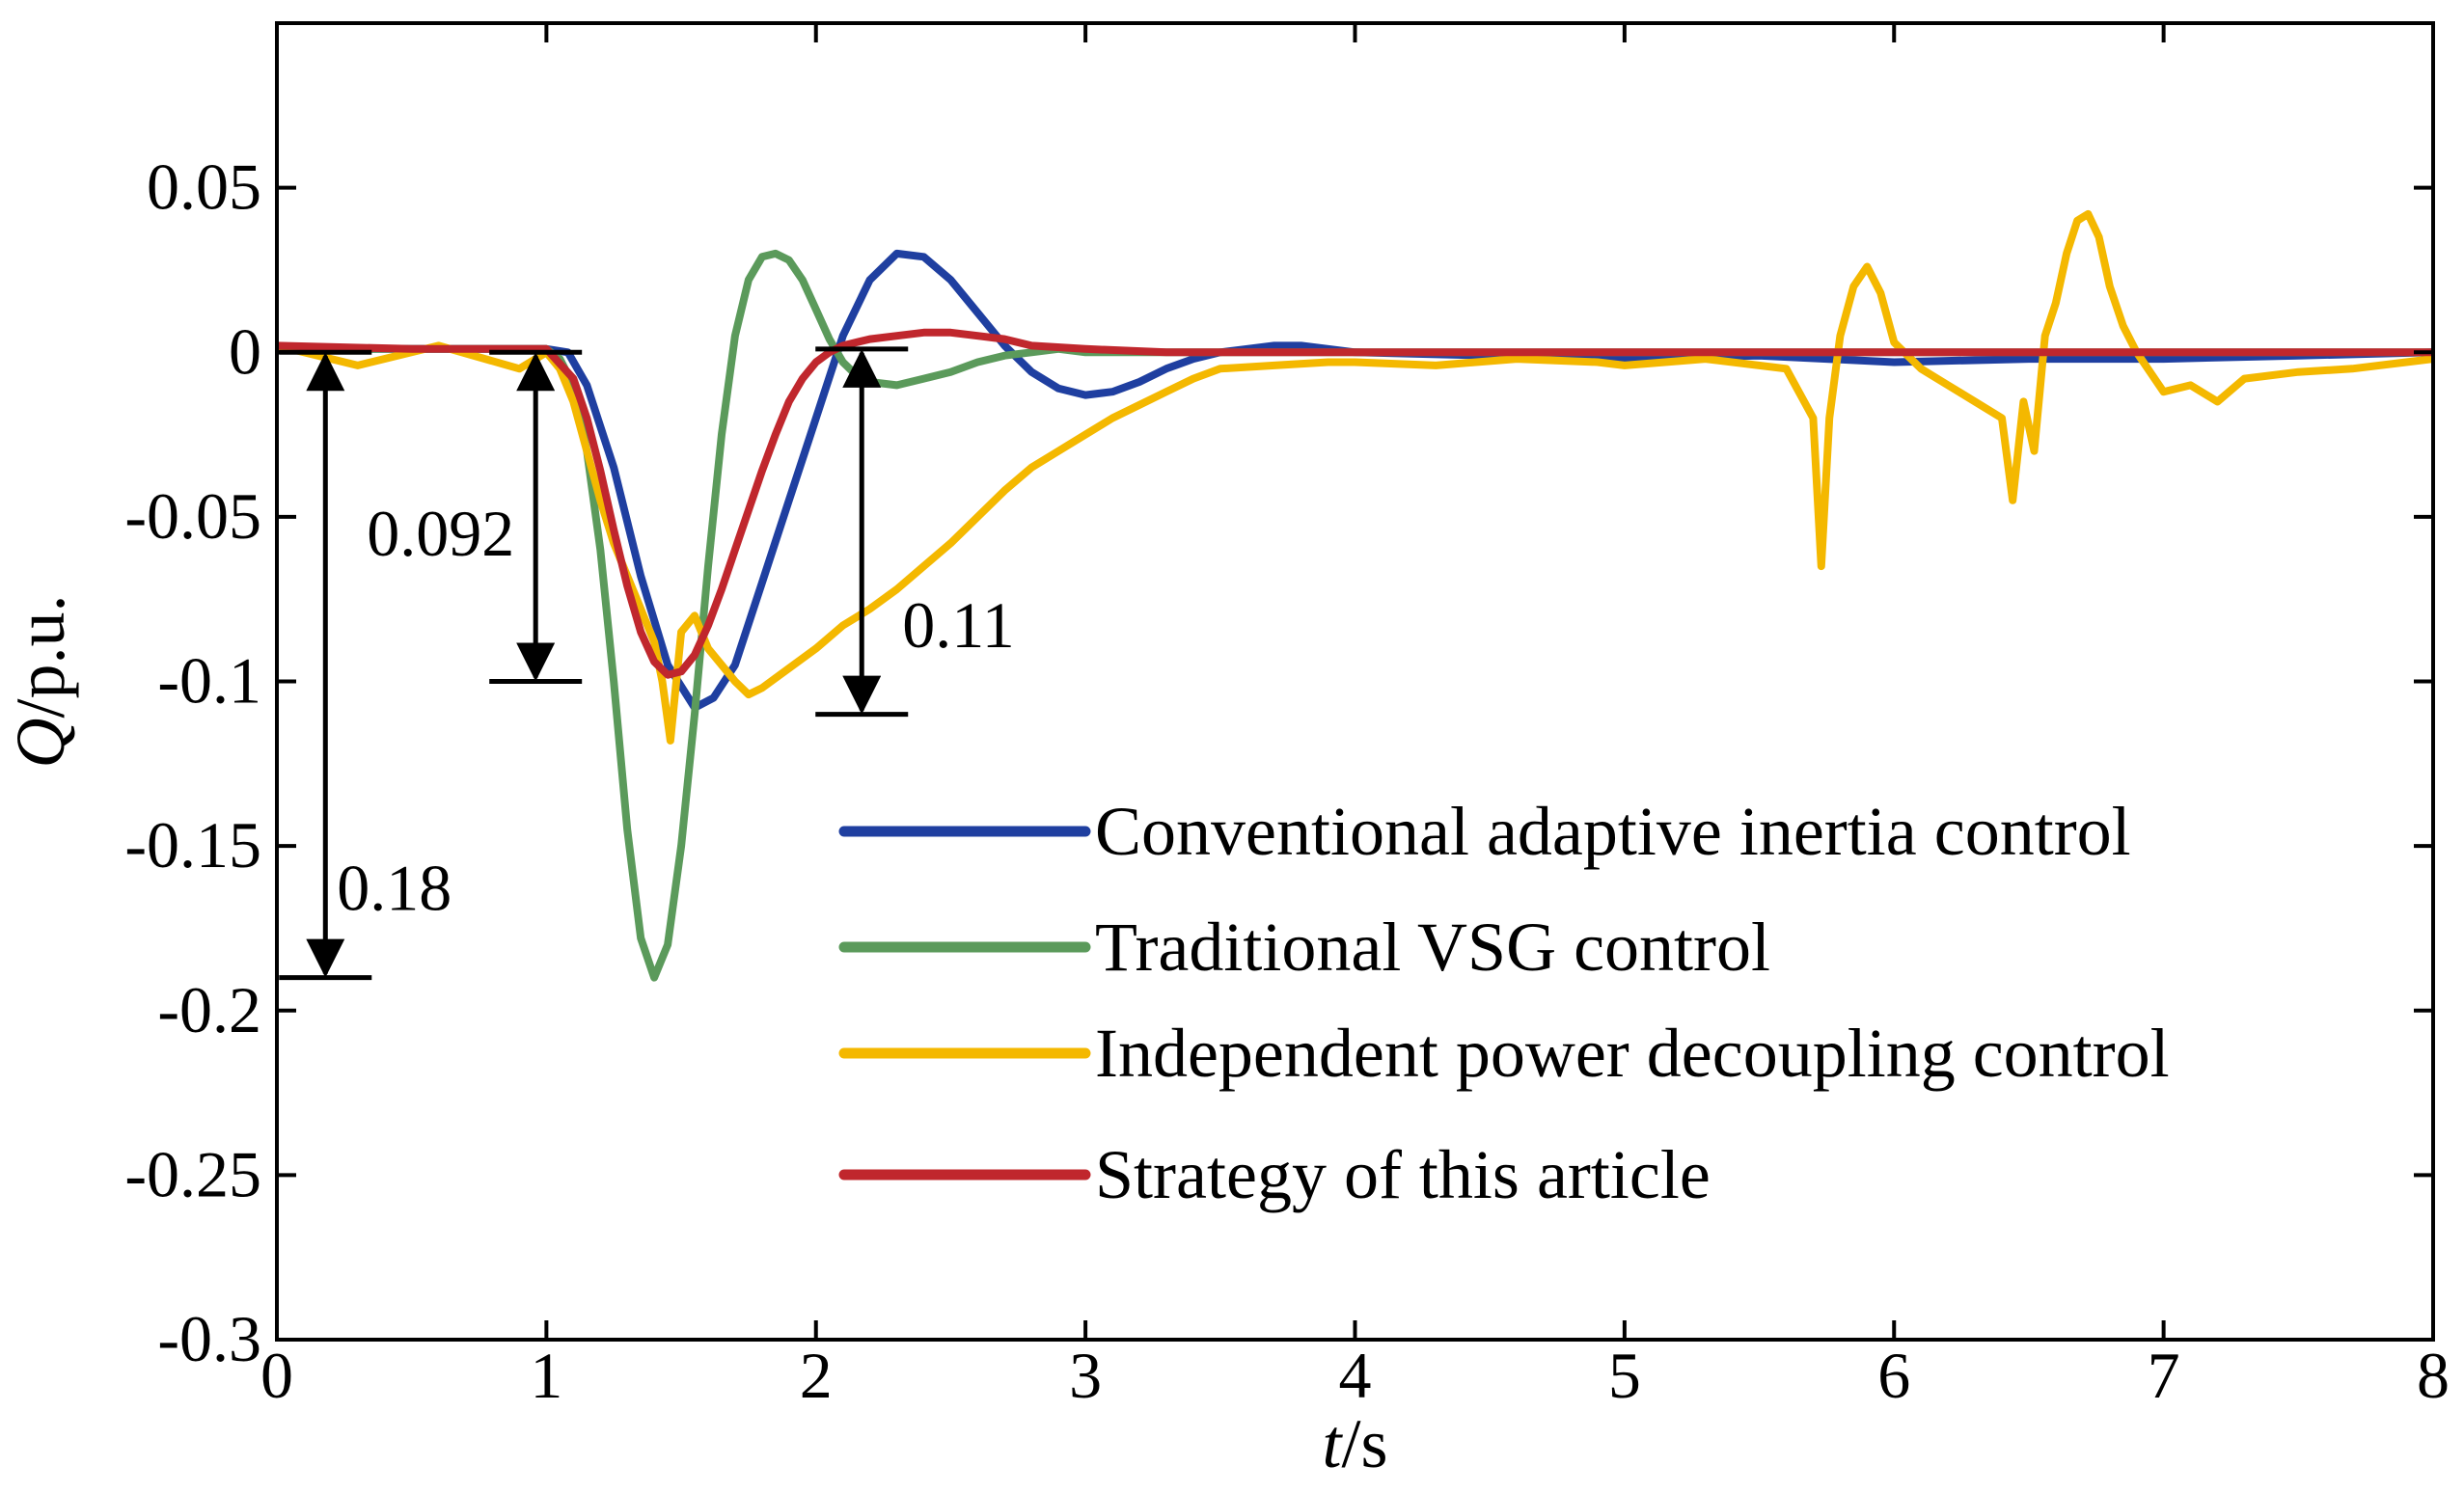  Describe the element at coordinates (1893, 1375) in the screenshot. I see `x-tick-label: 6` at that location.